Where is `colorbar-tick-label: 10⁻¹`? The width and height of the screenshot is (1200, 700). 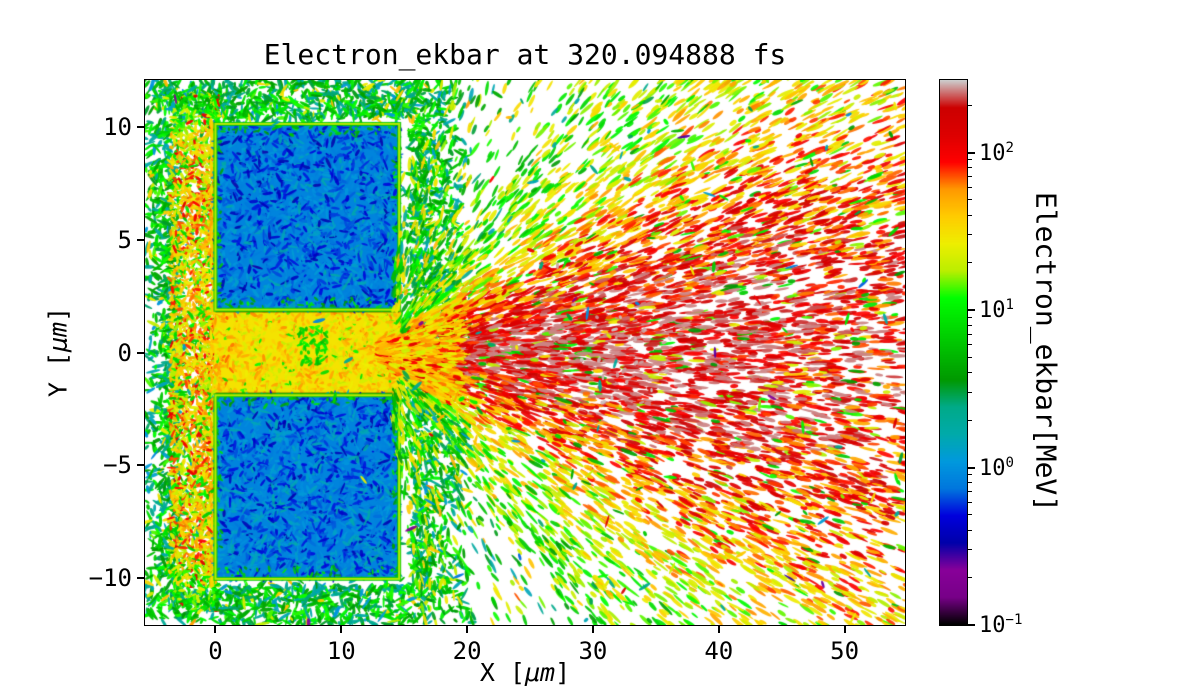
colorbar-tick-label: 10⁻¹ is located at coordinates (1001, 625).